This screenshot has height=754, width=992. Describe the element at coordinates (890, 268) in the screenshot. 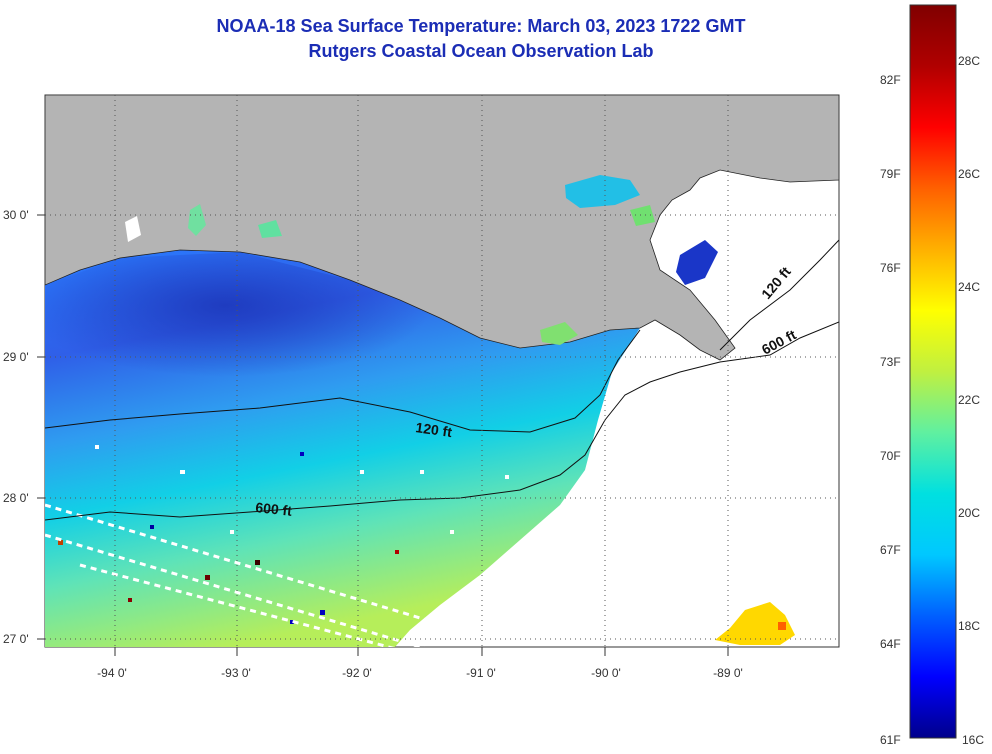

I see `colorbar-f-label: 76F` at that location.